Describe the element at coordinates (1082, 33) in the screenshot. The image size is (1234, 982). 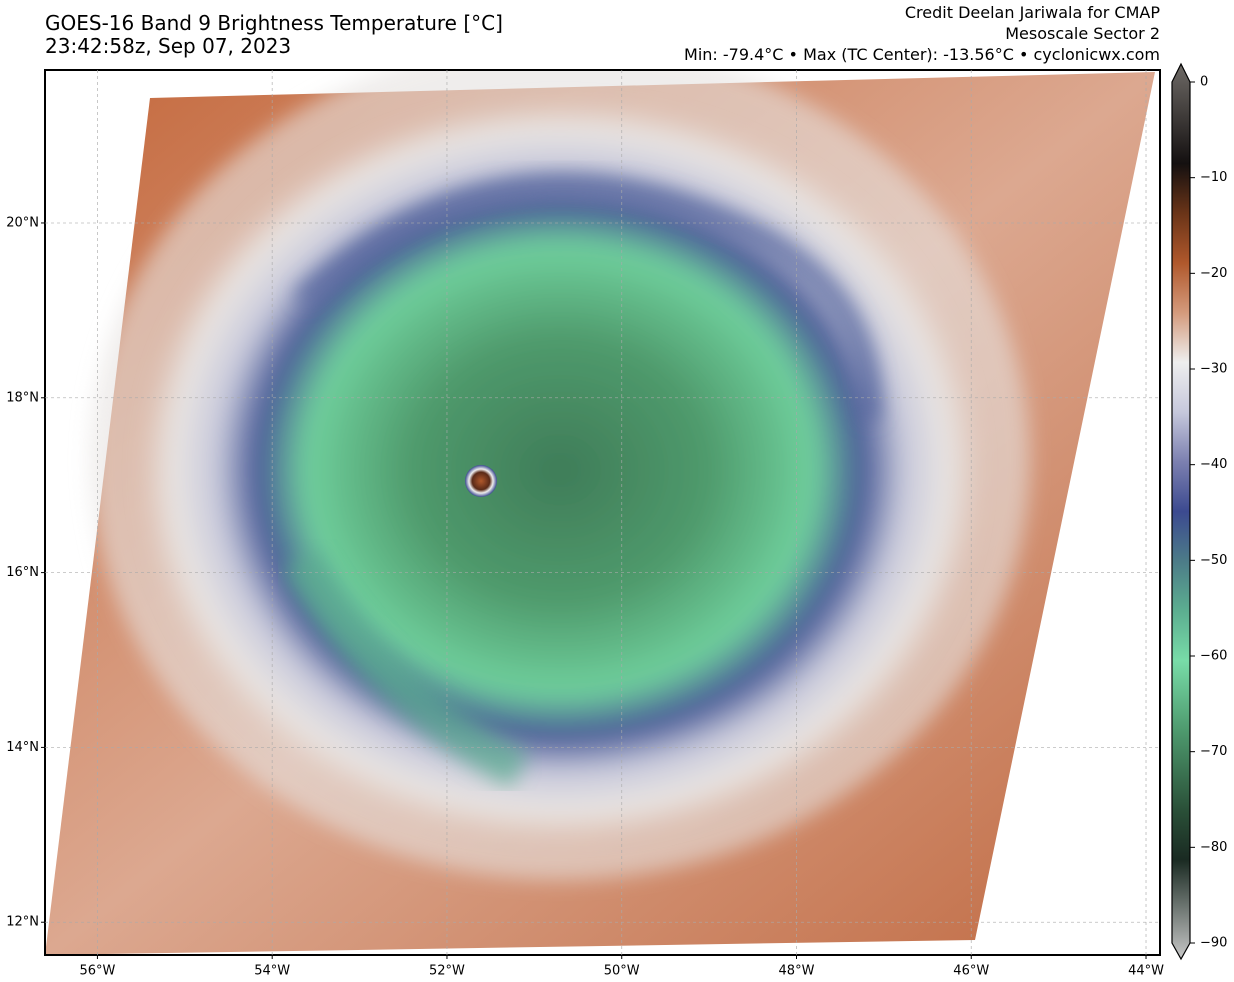
I see `sector: Mesoscale Sector 2` at that location.